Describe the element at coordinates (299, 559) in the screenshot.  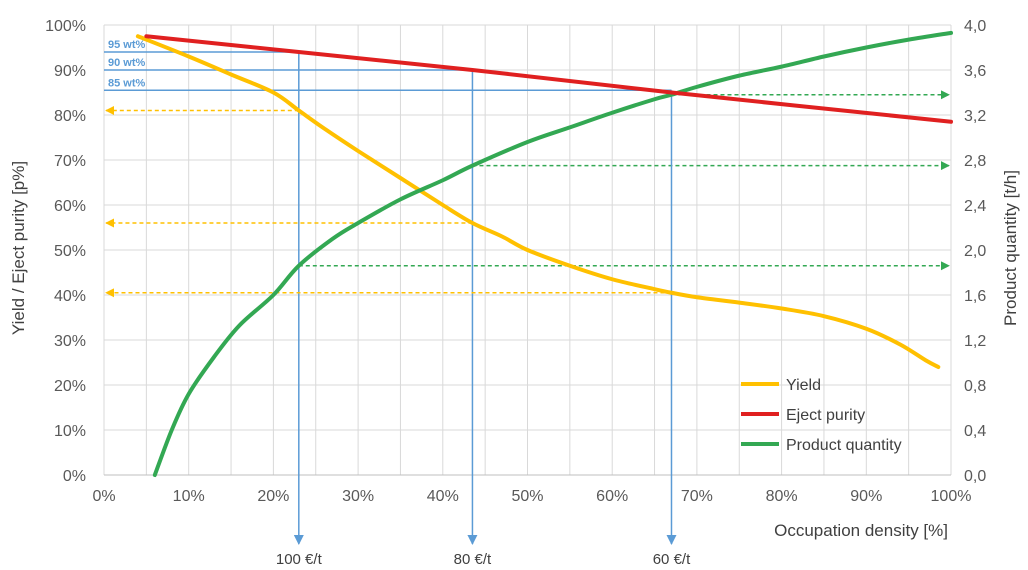
I see `cost-label: 100 €/t` at that location.